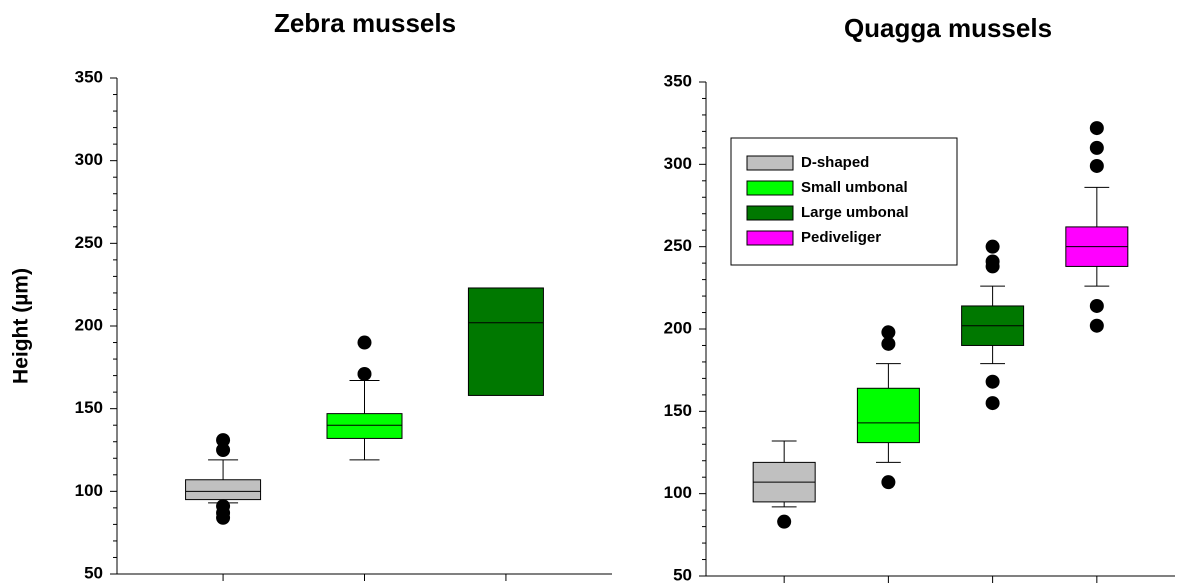  What do you see at coordinates (854, 187) in the screenshot?
I see `legend-label: Small umbonal` at bounding box center [854, 187].